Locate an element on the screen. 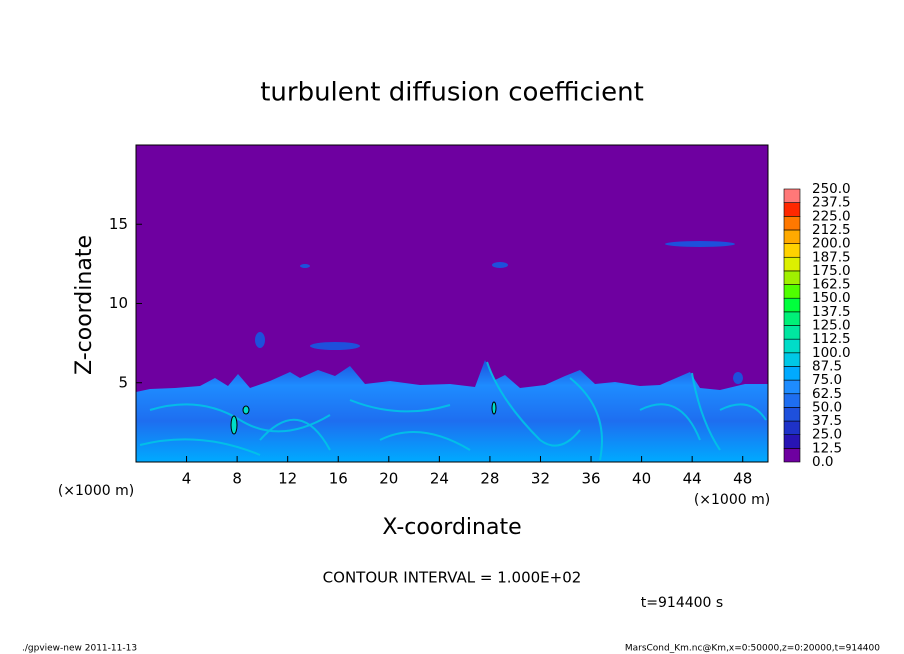 The width and height of the screenshot is (904, 654). turbulent-layer is located at coordinates (452, 411).